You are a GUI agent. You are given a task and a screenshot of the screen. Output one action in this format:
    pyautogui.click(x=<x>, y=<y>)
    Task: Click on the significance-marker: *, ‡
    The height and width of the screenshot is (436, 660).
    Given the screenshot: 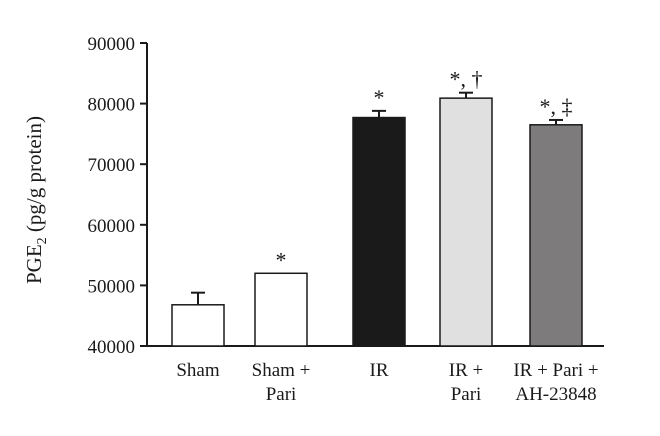 What is the action you would take?
    pyautogui.click(x=556, y=106)
    